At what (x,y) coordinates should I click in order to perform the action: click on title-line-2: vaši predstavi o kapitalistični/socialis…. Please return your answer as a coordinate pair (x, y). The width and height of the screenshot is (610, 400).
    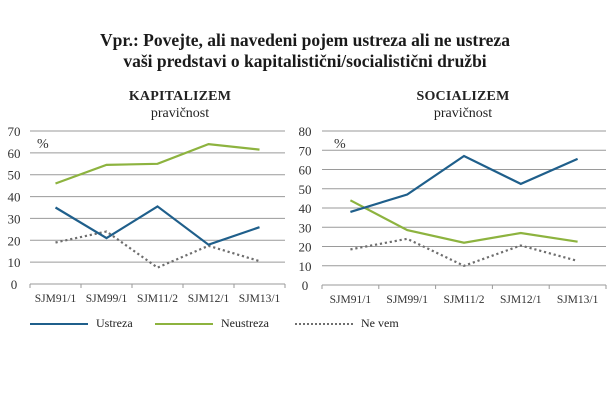
    Looking at the image, I should click on (305, 61).